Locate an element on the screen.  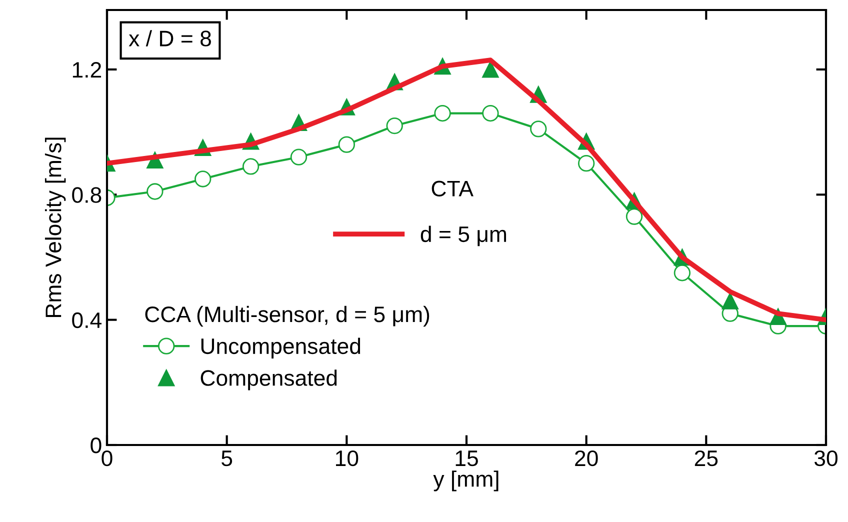
annotation: x / D = 8 is located at coordinates (169, 38).